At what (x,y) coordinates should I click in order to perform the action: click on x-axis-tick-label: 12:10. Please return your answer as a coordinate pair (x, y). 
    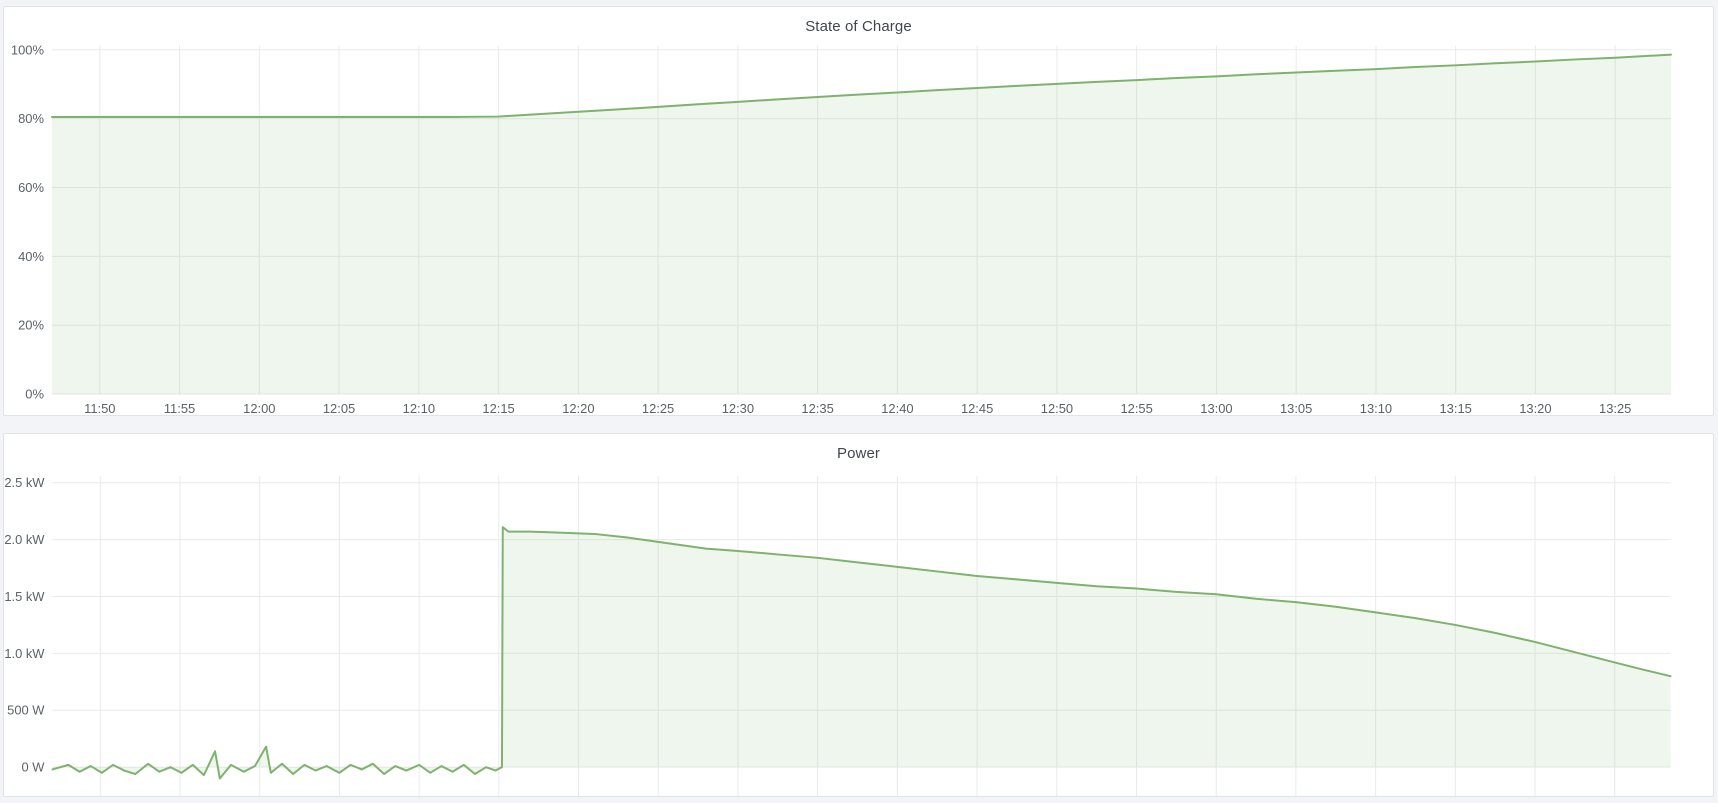
    Looking at the image, I should click on (419, 408).